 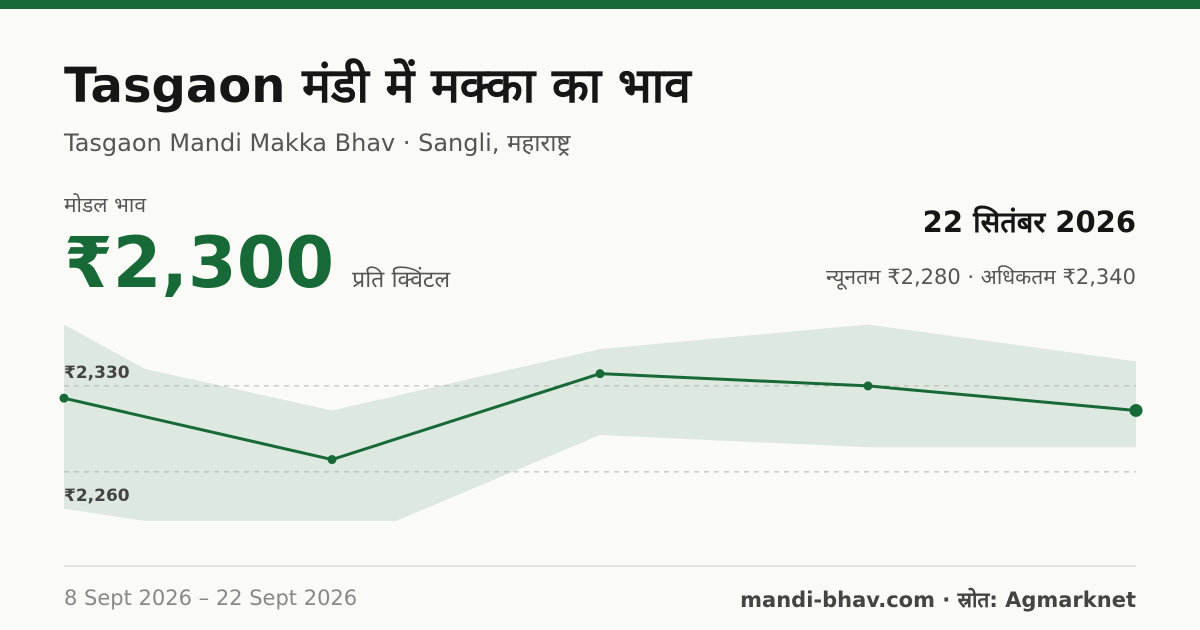 What do you see at coordinates (981, 277) in the screenshot?
I see `min-max-range: न्यूनतम ₹2,280 · अधिकतम ₹2,340` at bounding box center [981, 277].